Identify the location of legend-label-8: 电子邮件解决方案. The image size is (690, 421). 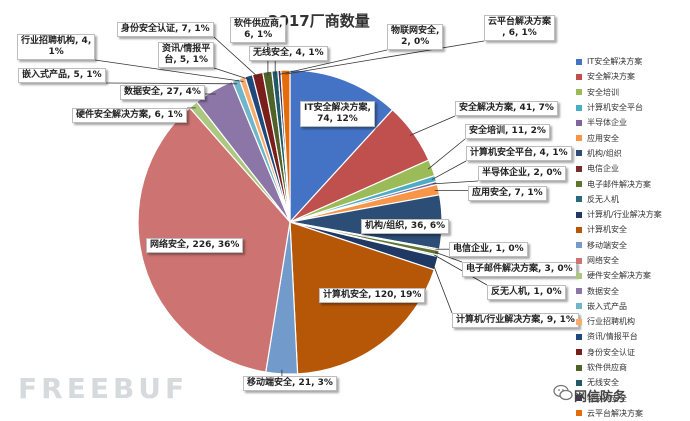
(619, 184).